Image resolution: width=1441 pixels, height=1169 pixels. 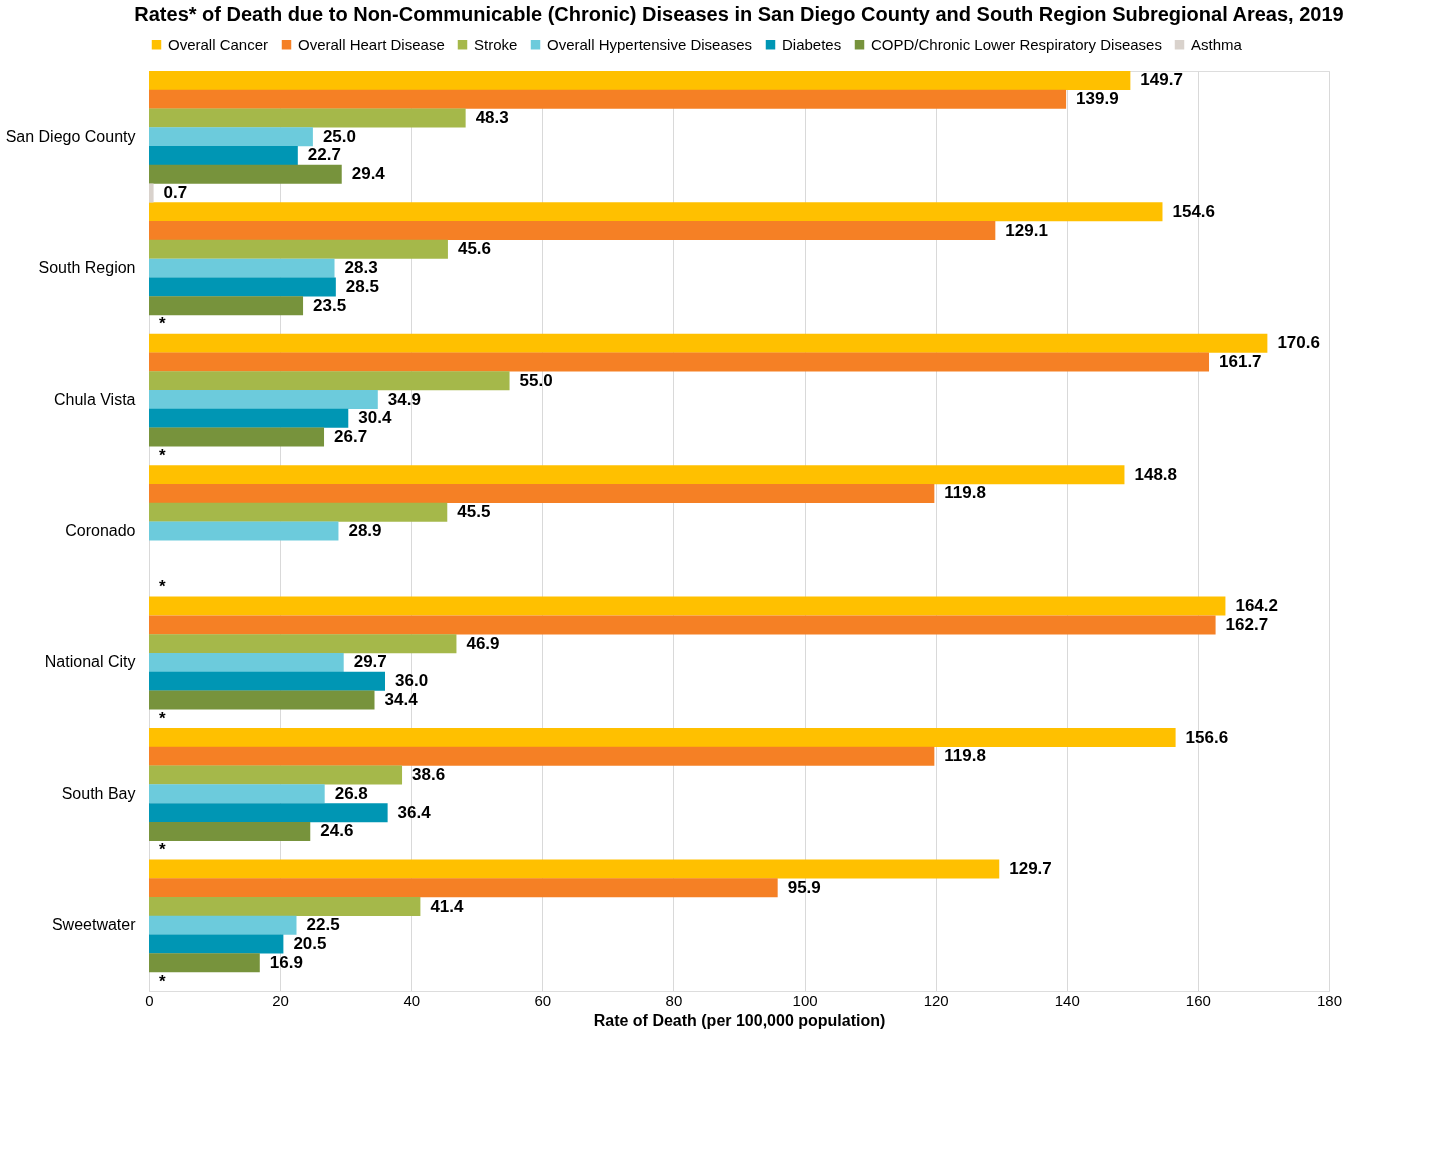 I want to click on x-tick-label: 180, so click(x=1329, y=1000).